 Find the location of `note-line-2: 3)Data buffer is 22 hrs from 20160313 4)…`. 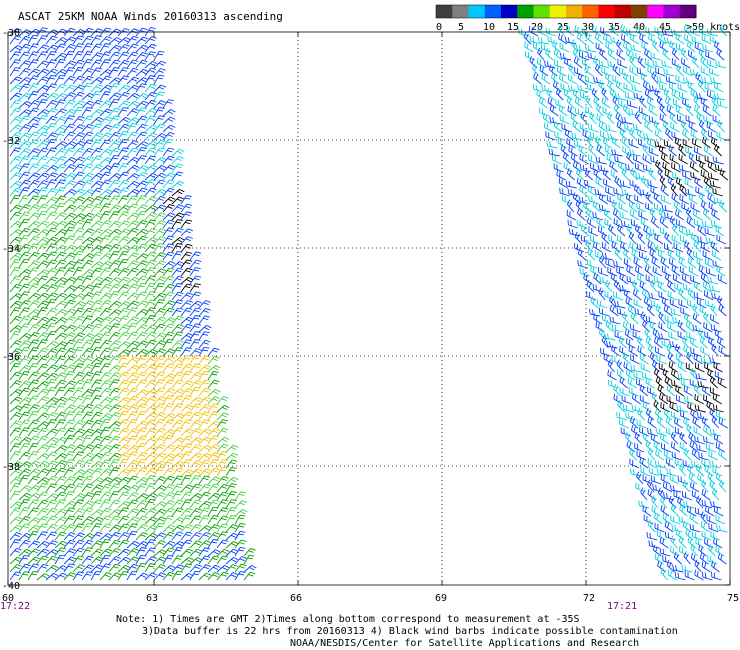

note-line-2: 3)Data buffer is 22 hrs from 20160313 4)… is located at coordinates (410, 631).